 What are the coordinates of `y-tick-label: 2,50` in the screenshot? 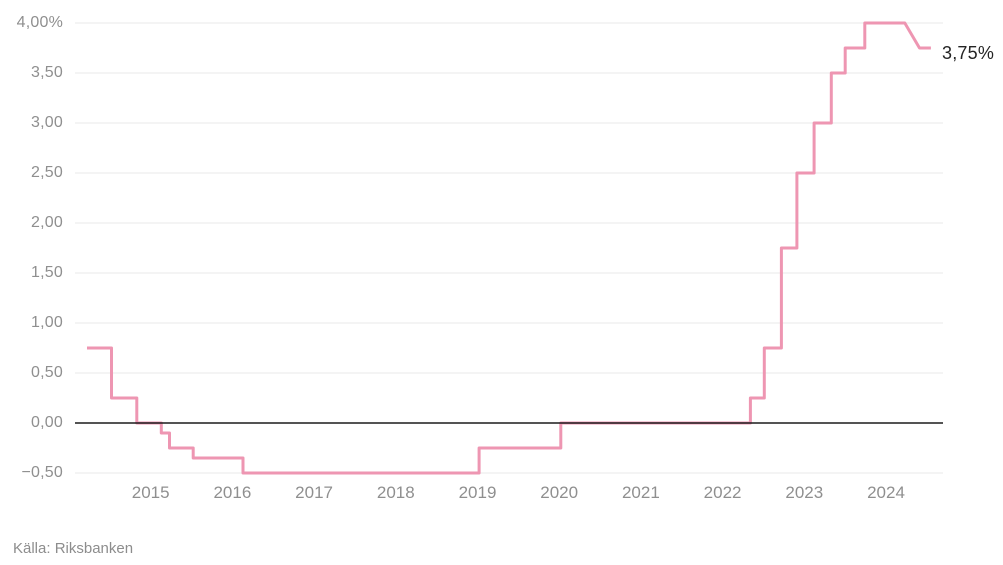 It's located at (47, 172).